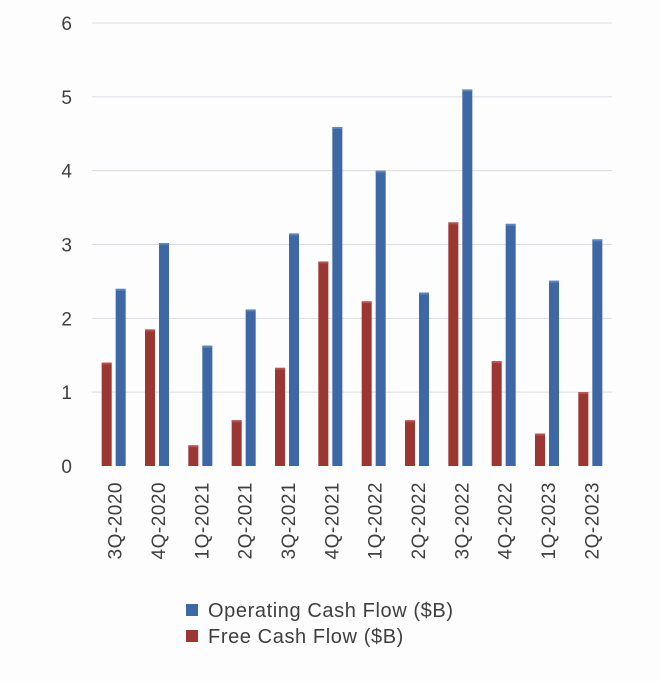 The width and height of the screenshot is (660, 687). I want to click on x-tick-label: 4Q-2020, so click(159, 520).